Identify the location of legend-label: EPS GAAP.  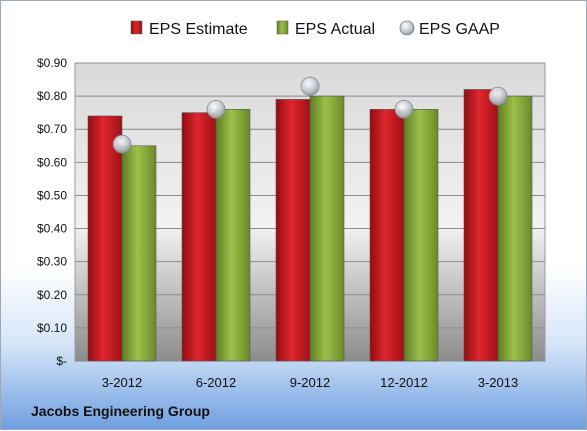
(459, 29).